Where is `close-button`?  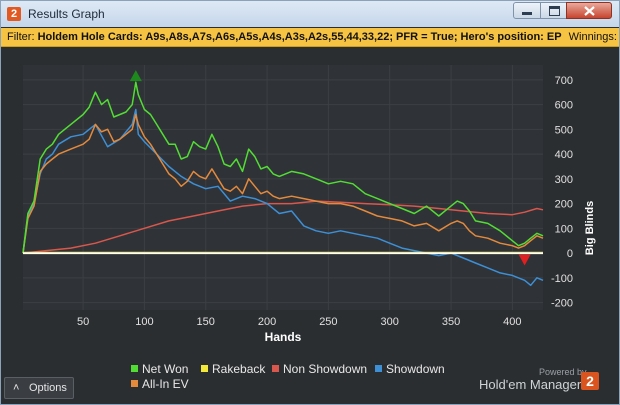
close-button is located at coordinates (589, 10).